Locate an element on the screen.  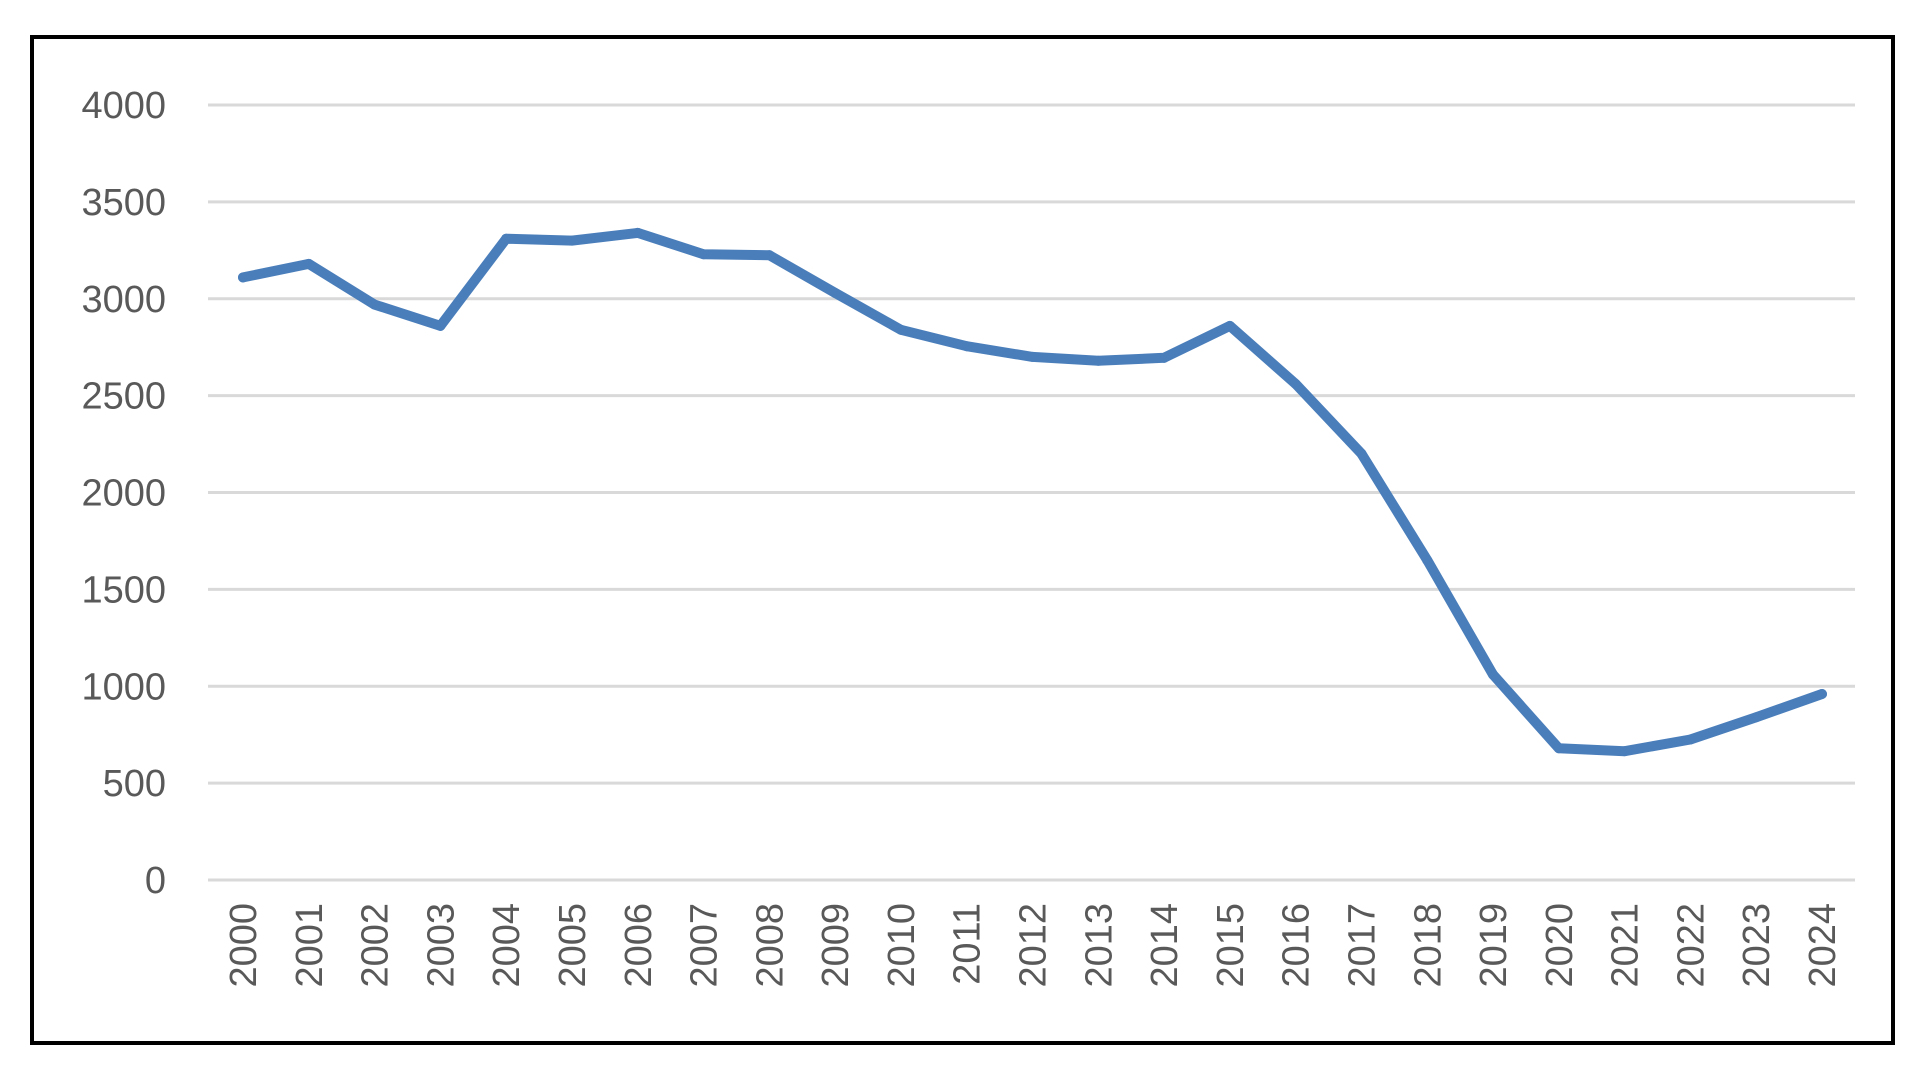
data-point-2022 is located at coordinates (1690, 739).